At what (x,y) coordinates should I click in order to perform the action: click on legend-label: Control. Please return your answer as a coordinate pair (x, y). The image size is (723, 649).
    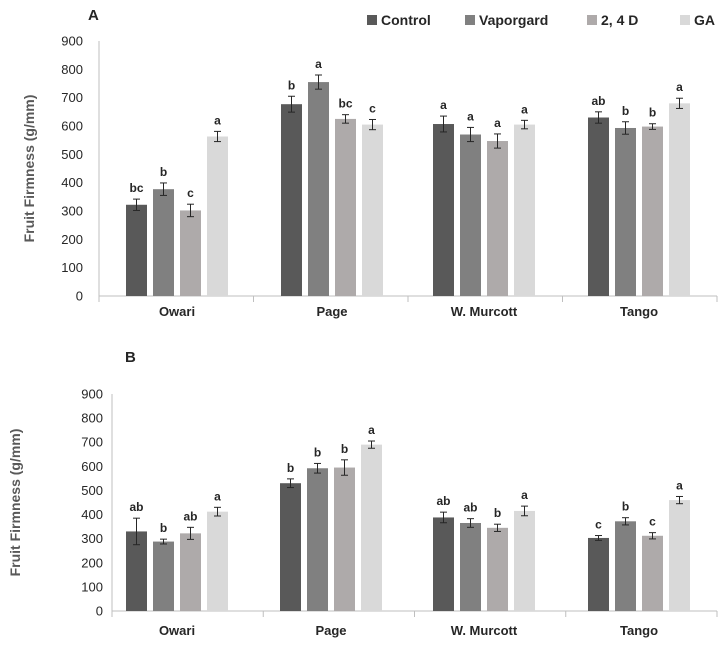
    Looking at the image, I should click on (406, 20).